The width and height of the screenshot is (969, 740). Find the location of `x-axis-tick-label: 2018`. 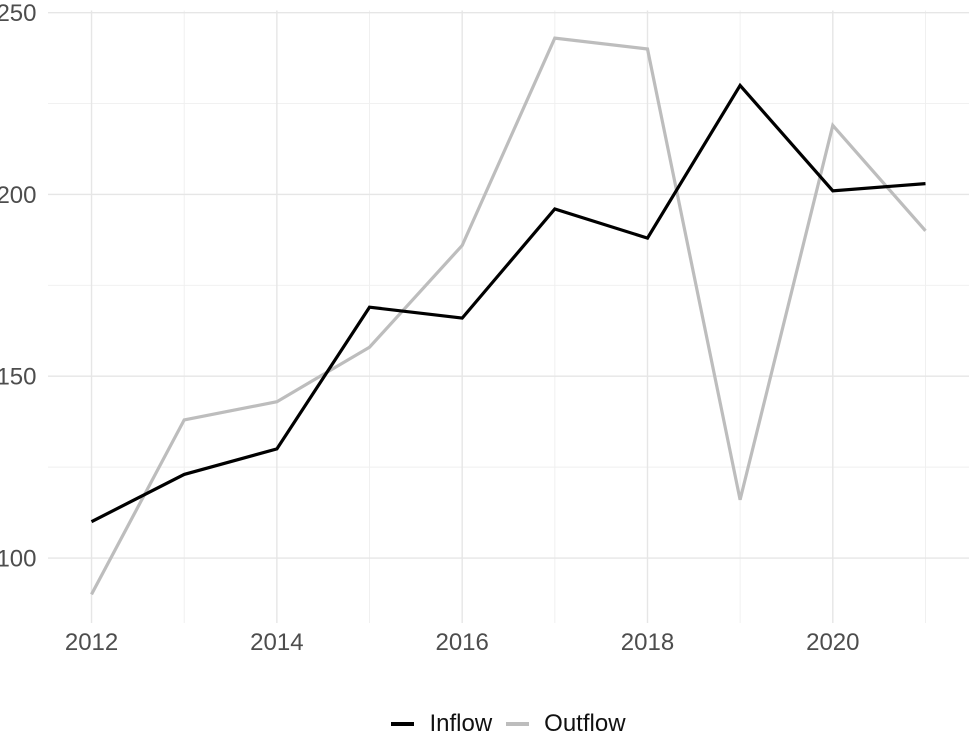

x-axis-tick-label: 2018 is located at coordinates (647, 642).